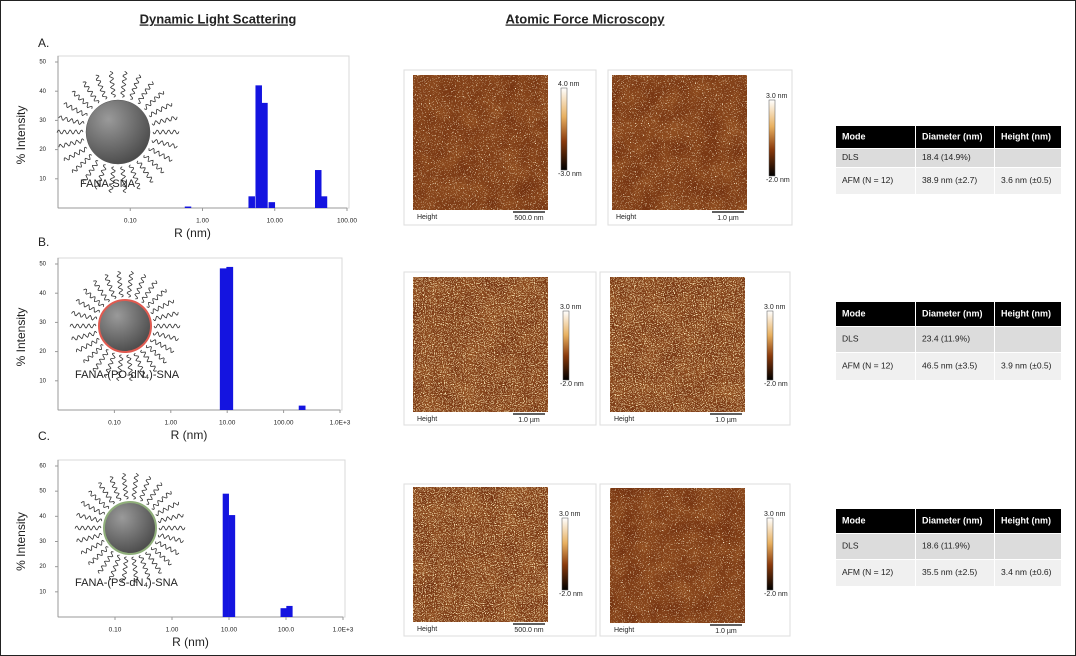 This screenshot has height=656, width=1076. What do you see at coordinates (43, 43) in the screenshot?
I see `panel-label: A.` at bounding box center [43, 43].